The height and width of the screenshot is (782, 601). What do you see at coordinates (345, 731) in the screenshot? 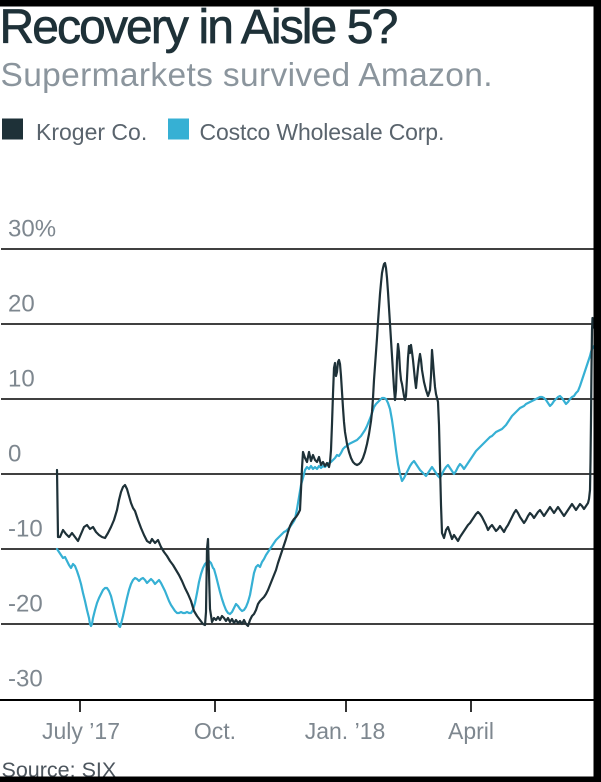
I see `svg-text: Jan. ’18` at bounding box center [345, 731].